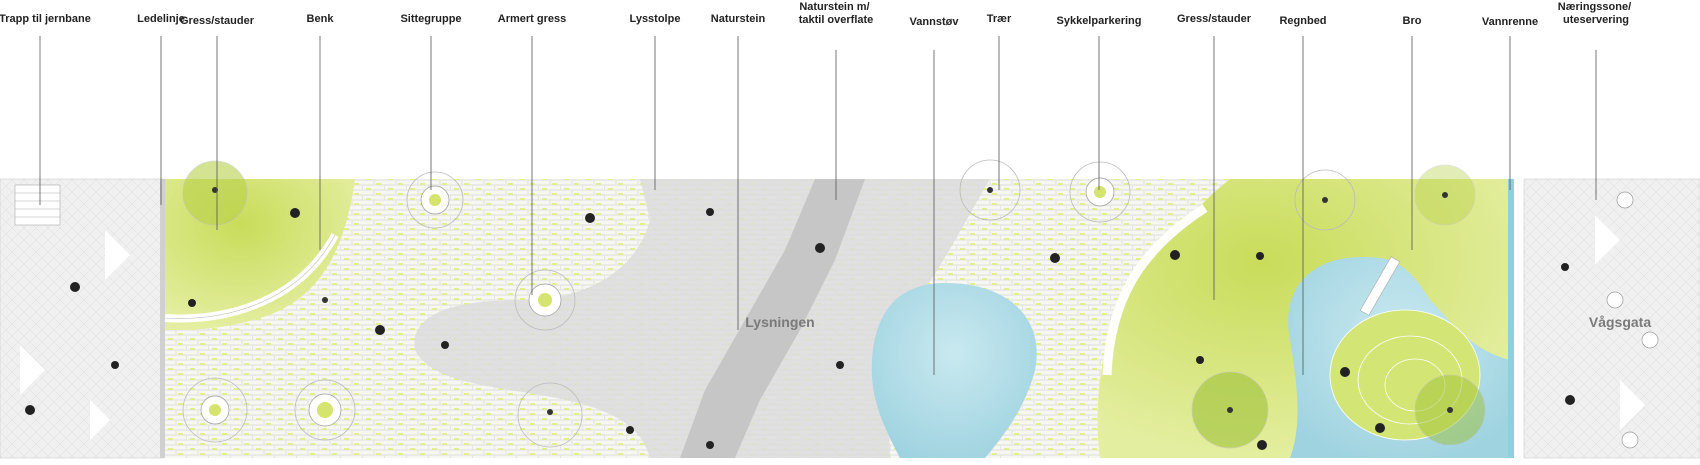  I want to click on label-ledelinje: Ledelinje, so click(161, 19).